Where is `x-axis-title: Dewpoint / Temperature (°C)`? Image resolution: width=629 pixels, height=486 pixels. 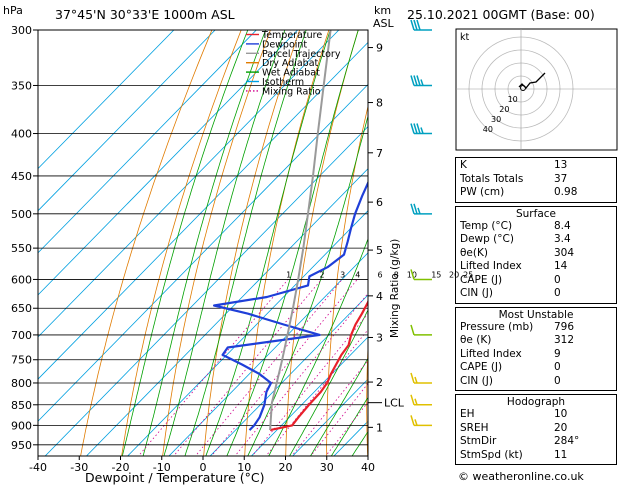 x-axis-title: Dewpoint / Temperature (°C) is located at coordinates (174, 477).